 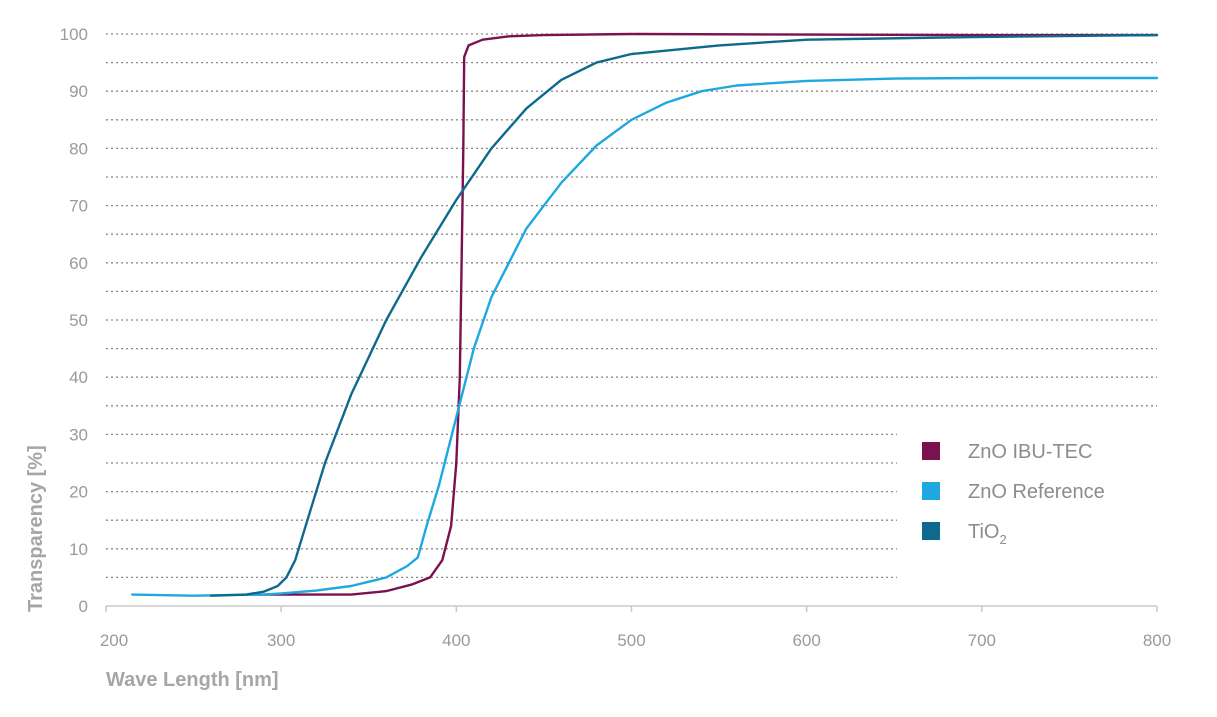 What do you see at coordinates (78, 206) in the screenshot?
I see `y-tick-label: 70` at bounding box center [78, 206].